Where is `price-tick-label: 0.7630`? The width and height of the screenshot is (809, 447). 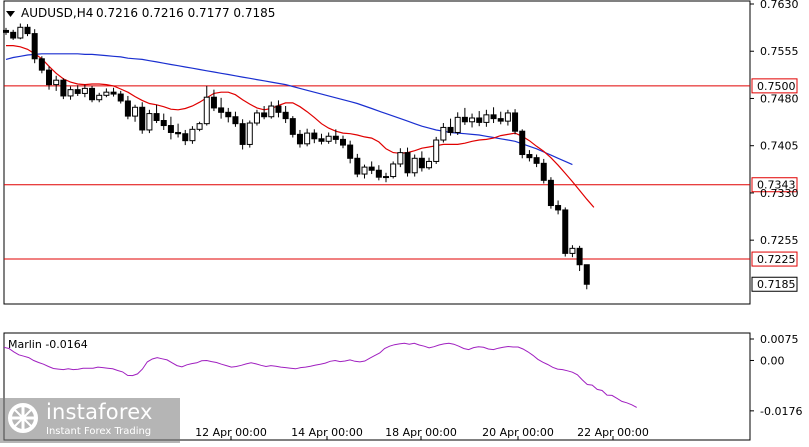
price-tick-label: 0.7630 is located at coordinates (779, 5).